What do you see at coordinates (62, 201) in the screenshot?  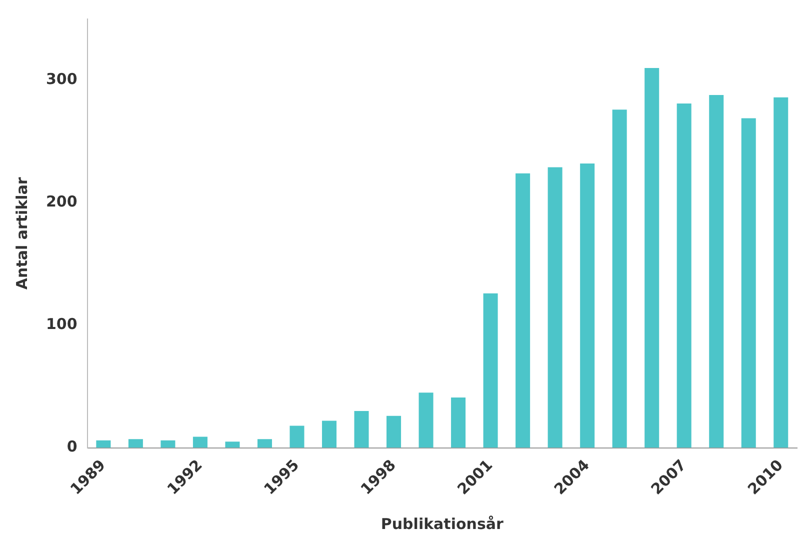 I see `y-tick-label: 200` at bounding box center [62, 201].